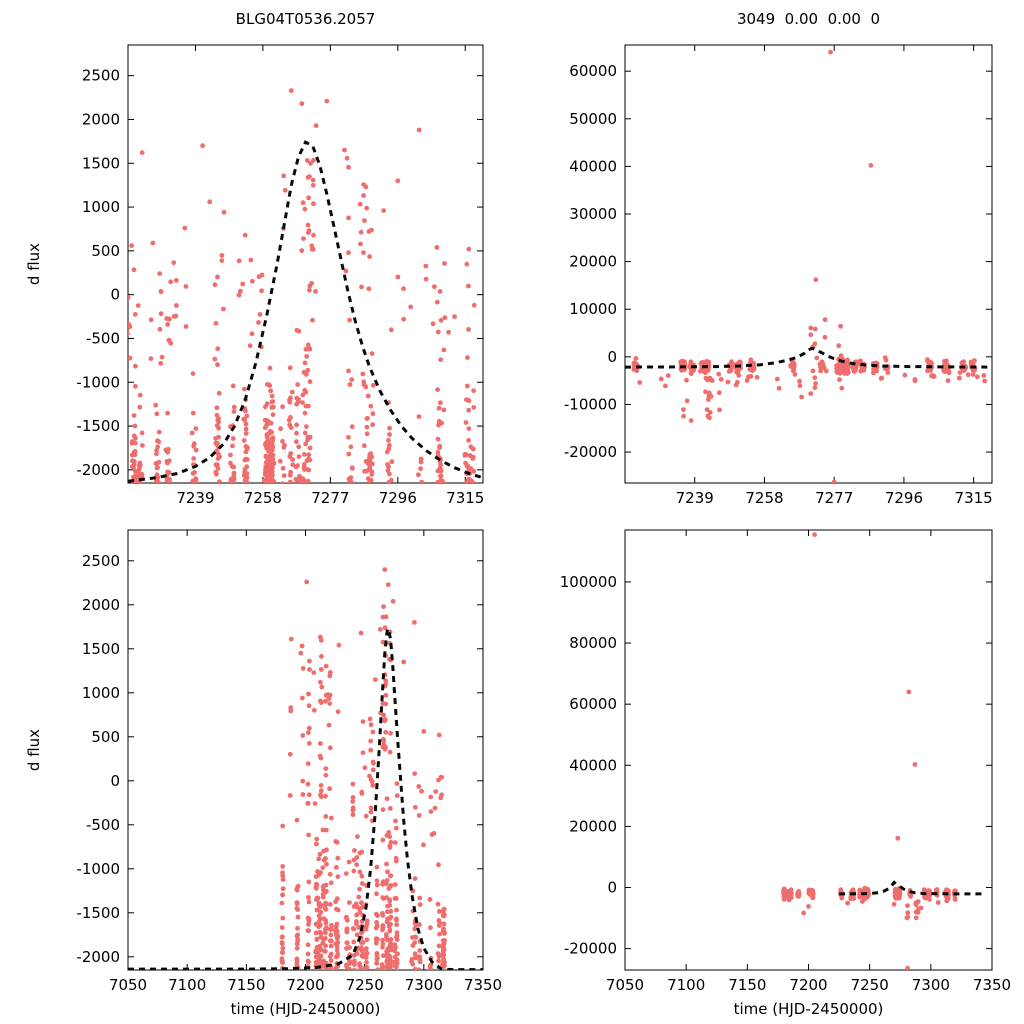 This screenshot has width=1024, height=1024. Describe the element at coordinates (808, 19) in the screenshot. I see `plot-title: 3049 0.00 0.00 0` at that location.